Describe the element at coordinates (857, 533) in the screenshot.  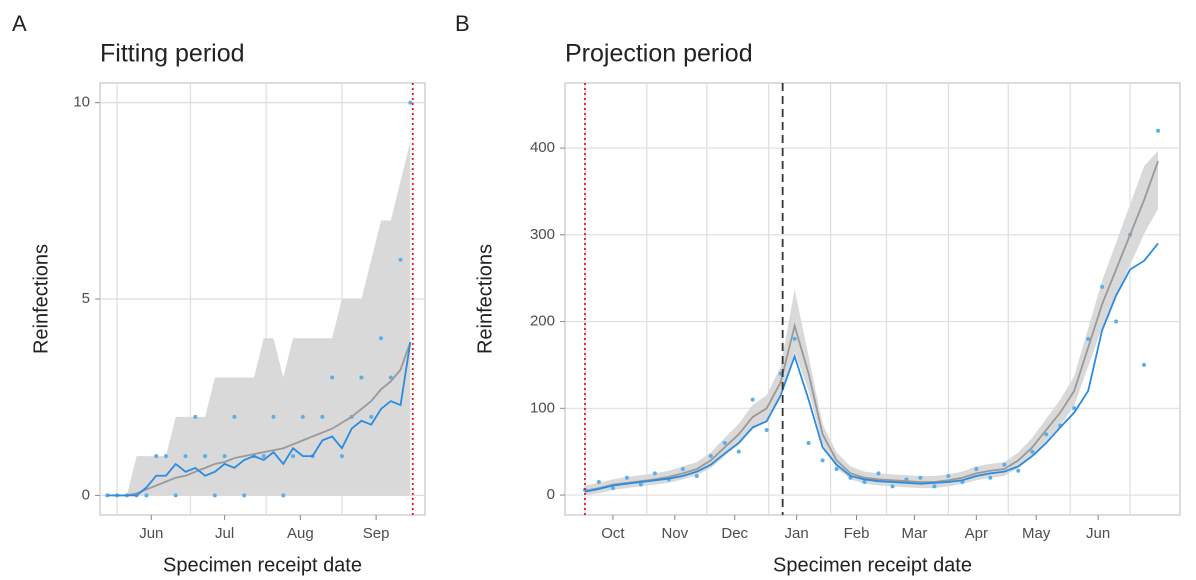
I see `x-tick-label: Feb` at that location.